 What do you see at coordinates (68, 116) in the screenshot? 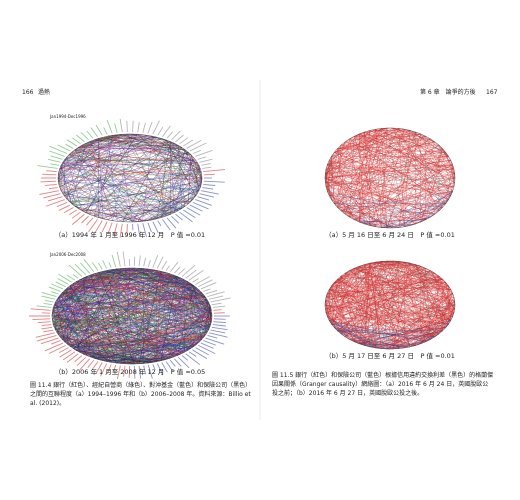
I see `panel-label: Jan1994-Dec1996` at bounding box center [68, 116].